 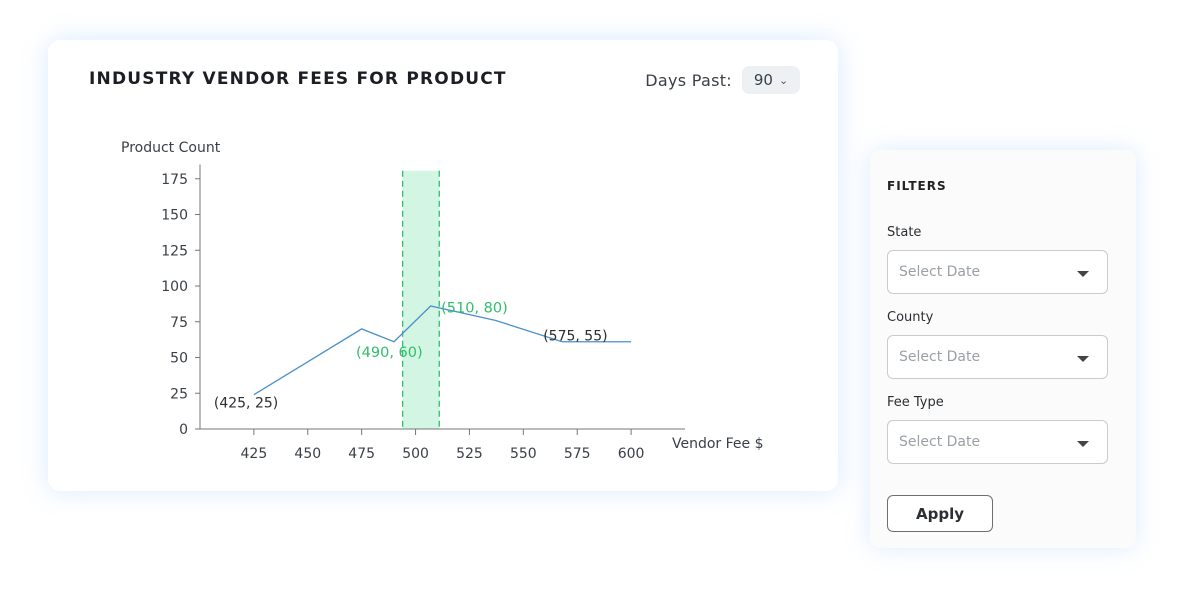 What do you see at coordinates (179, 359) in the screenshot?
I see `y-tick-label: 50` at bounding box center [179, 359].